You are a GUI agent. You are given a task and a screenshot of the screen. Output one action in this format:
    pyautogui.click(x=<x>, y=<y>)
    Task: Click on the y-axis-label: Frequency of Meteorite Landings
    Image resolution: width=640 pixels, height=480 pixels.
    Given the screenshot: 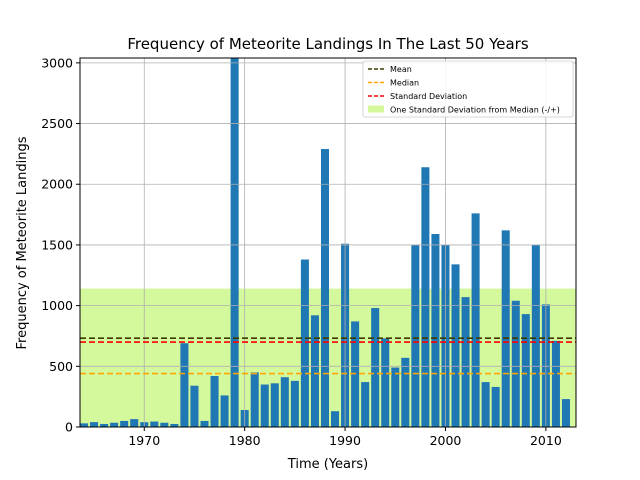 What is the action you would take?
    pyautogui.click(x=22, y=242)
    